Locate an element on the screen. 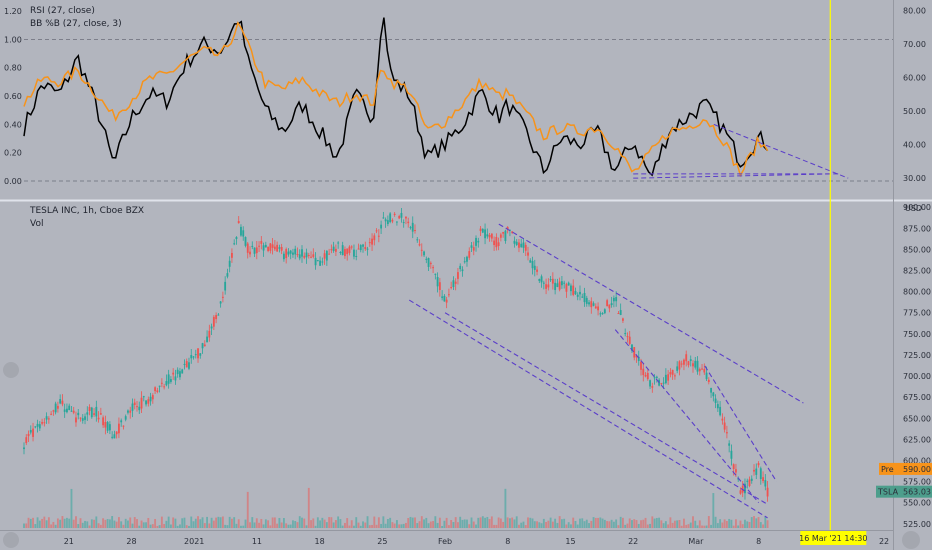  scroll-left-button is located at coordinates (11, 370).